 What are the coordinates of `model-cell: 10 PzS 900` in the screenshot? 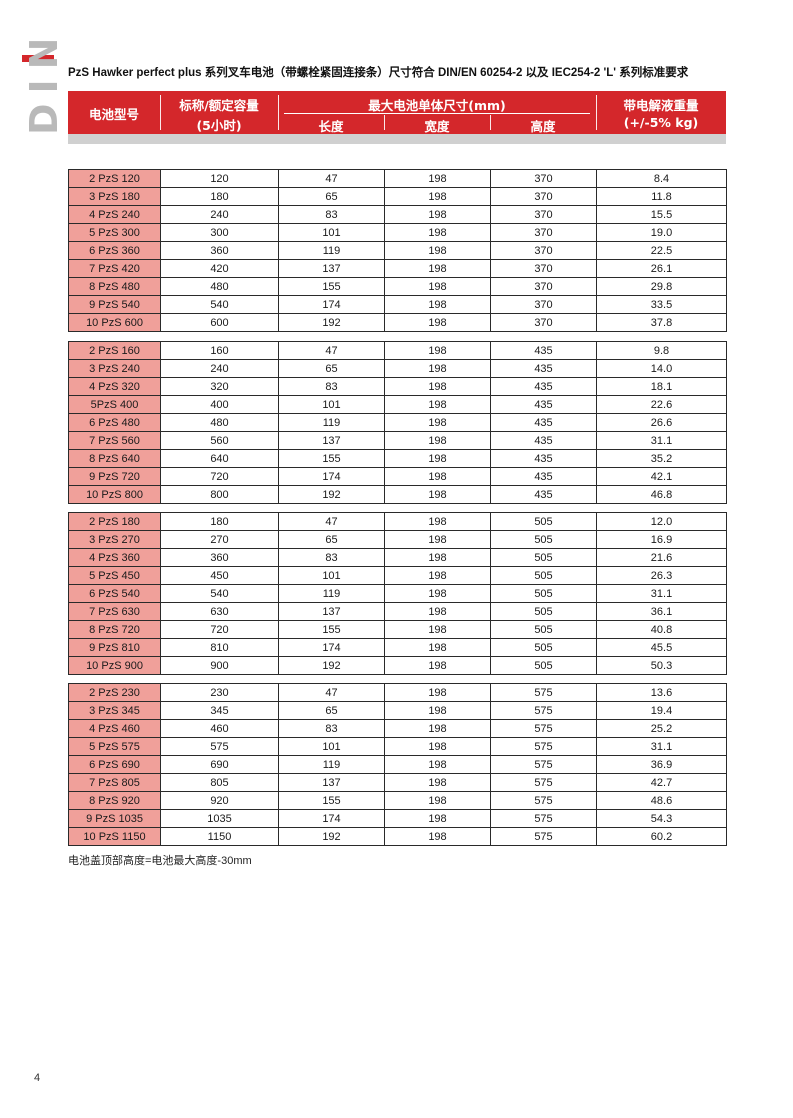 It's located at (114, 665).